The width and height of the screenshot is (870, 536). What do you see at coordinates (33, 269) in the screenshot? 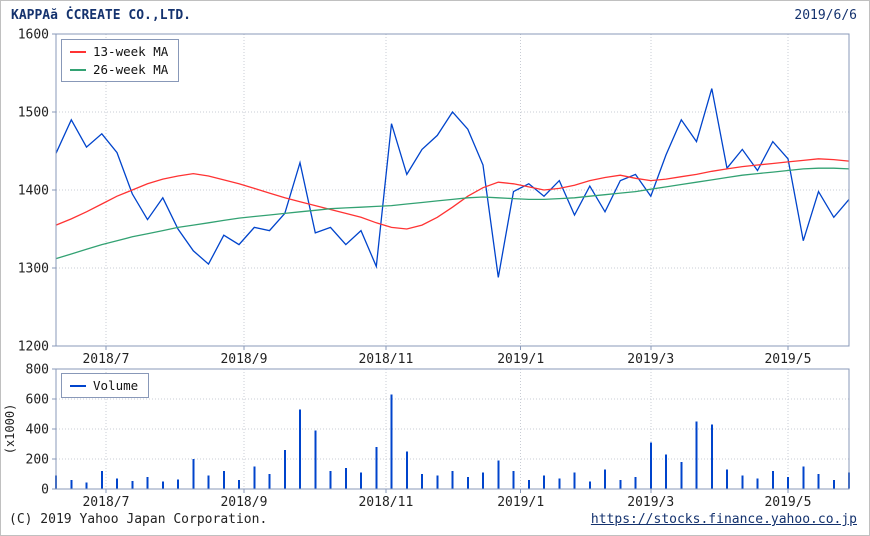
I see `y-tick-label: 1300` at bounding box center [33, 269].